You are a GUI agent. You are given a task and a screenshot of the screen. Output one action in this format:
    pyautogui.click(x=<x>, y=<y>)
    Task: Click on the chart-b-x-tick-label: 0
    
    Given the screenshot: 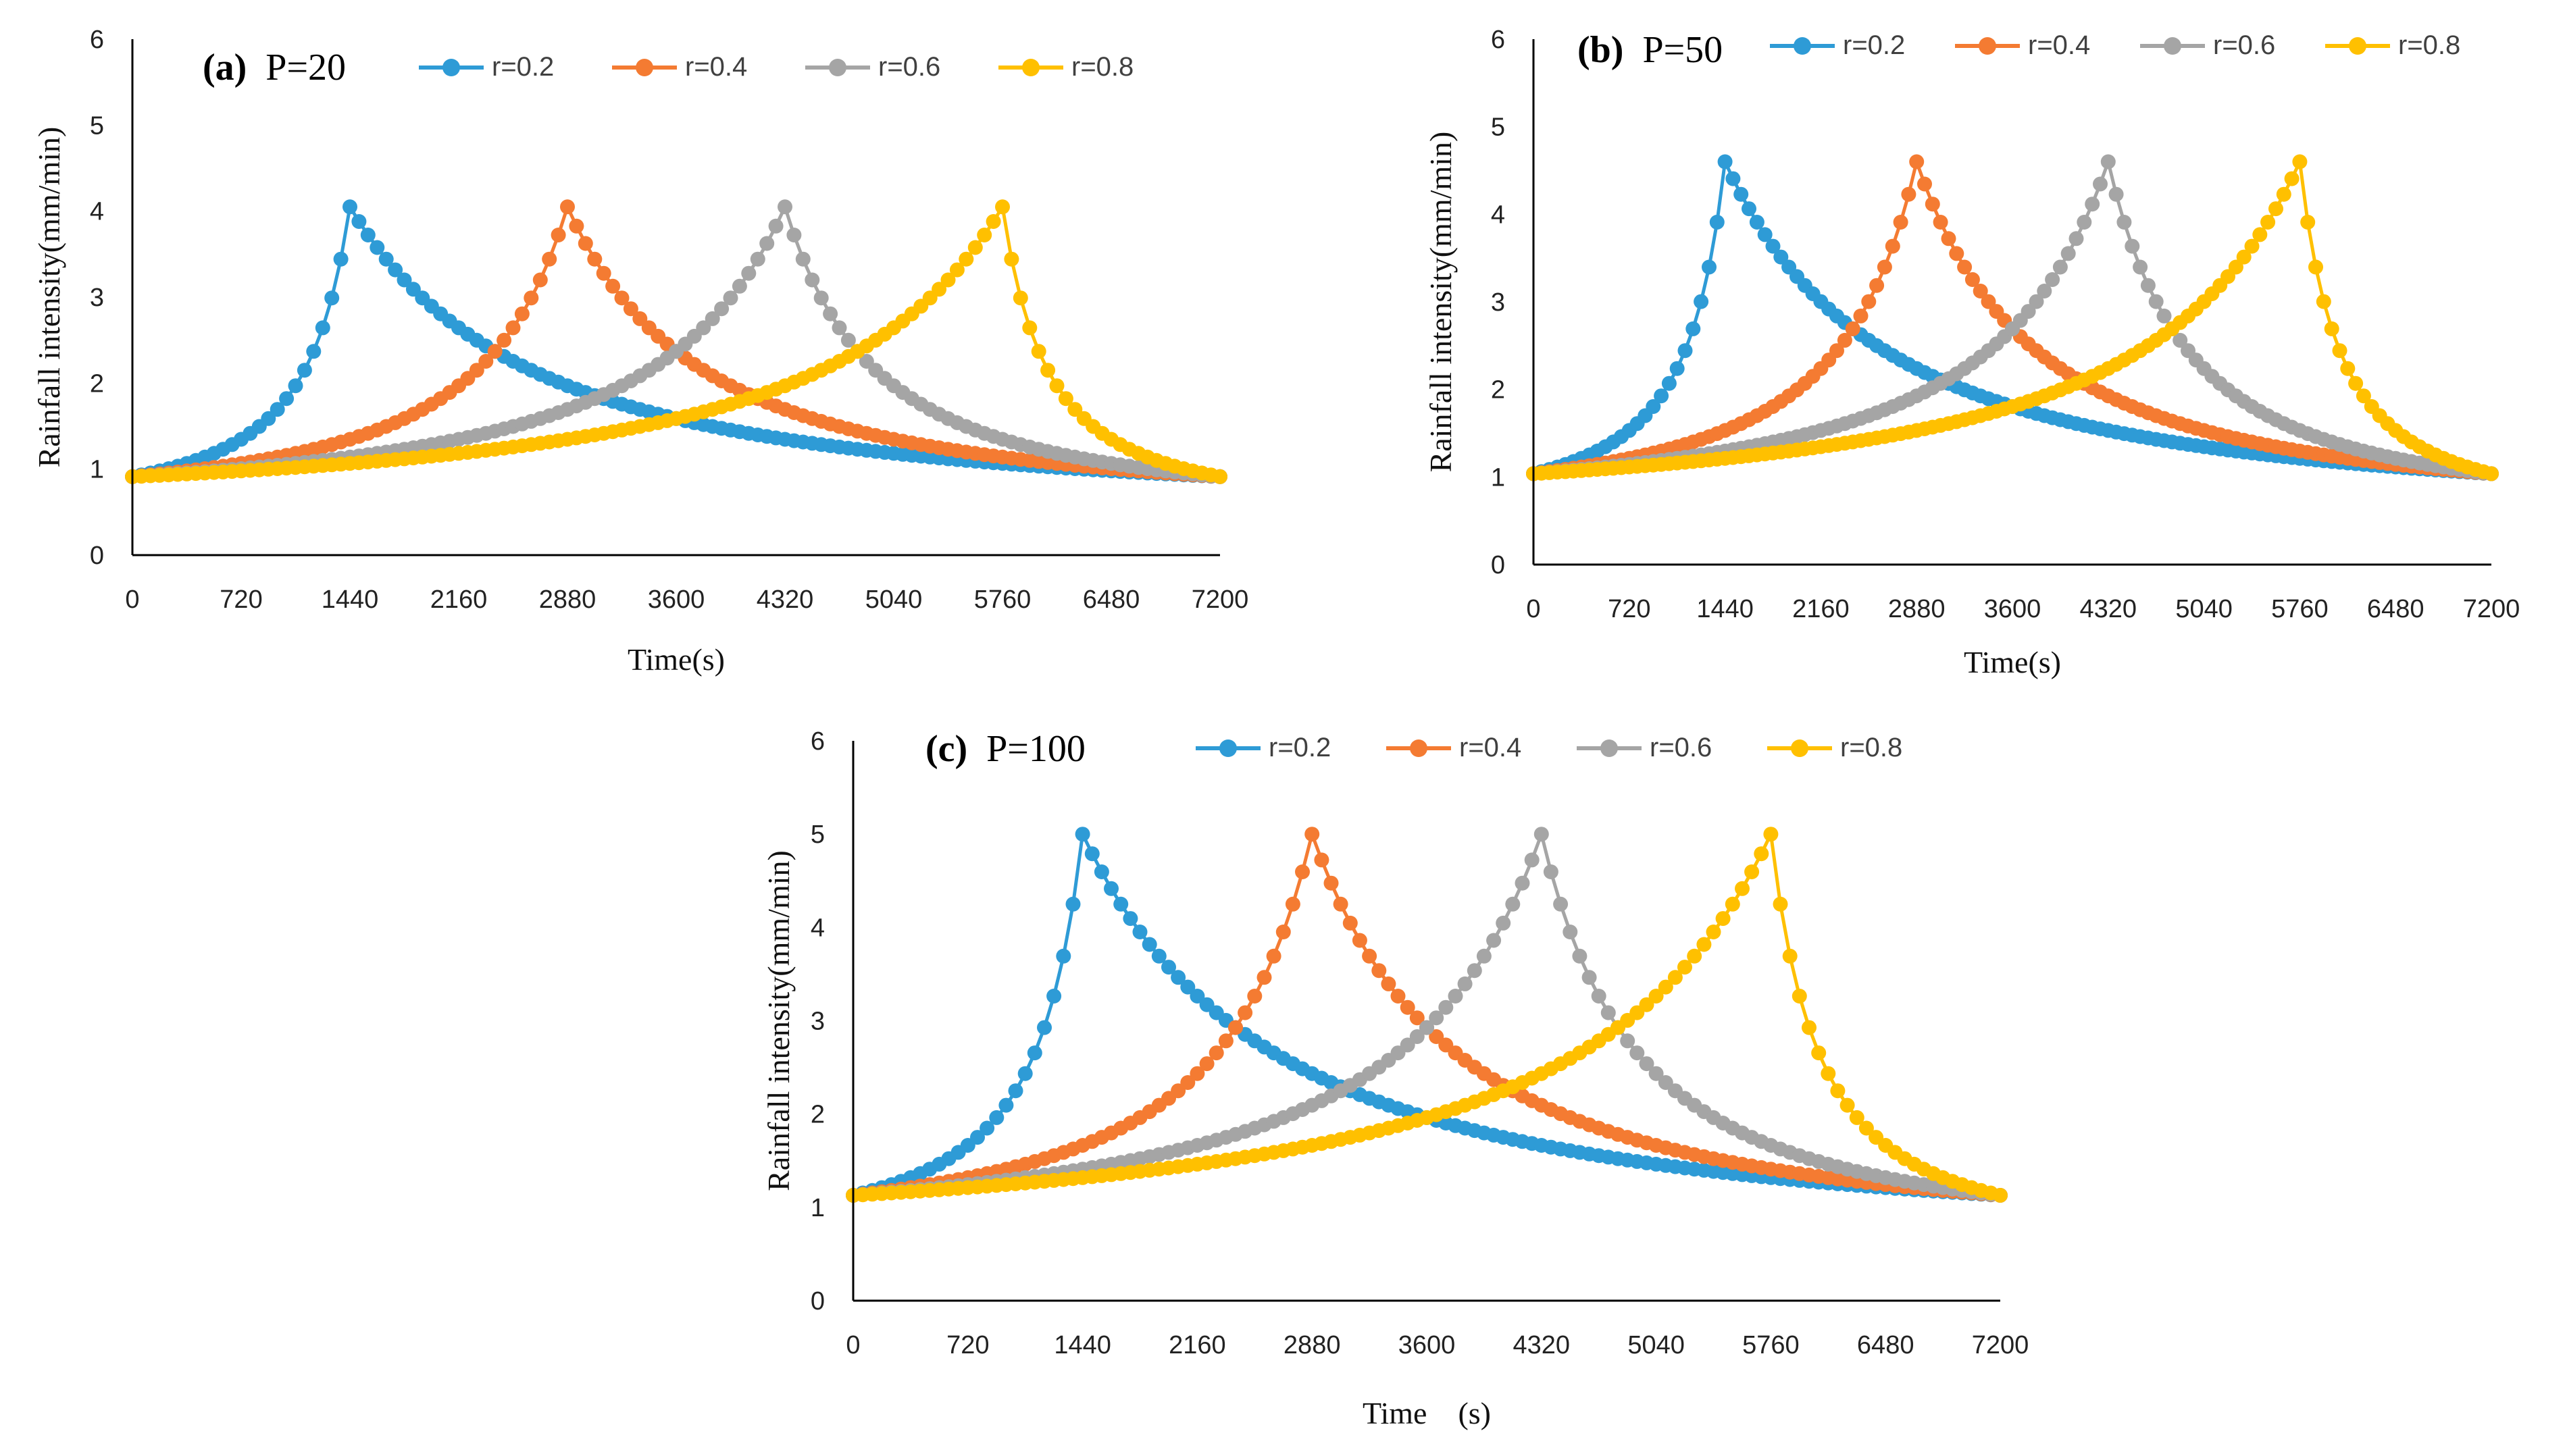 What is the action you would take?
    pyautogui.click(x=1533, y=609)
    